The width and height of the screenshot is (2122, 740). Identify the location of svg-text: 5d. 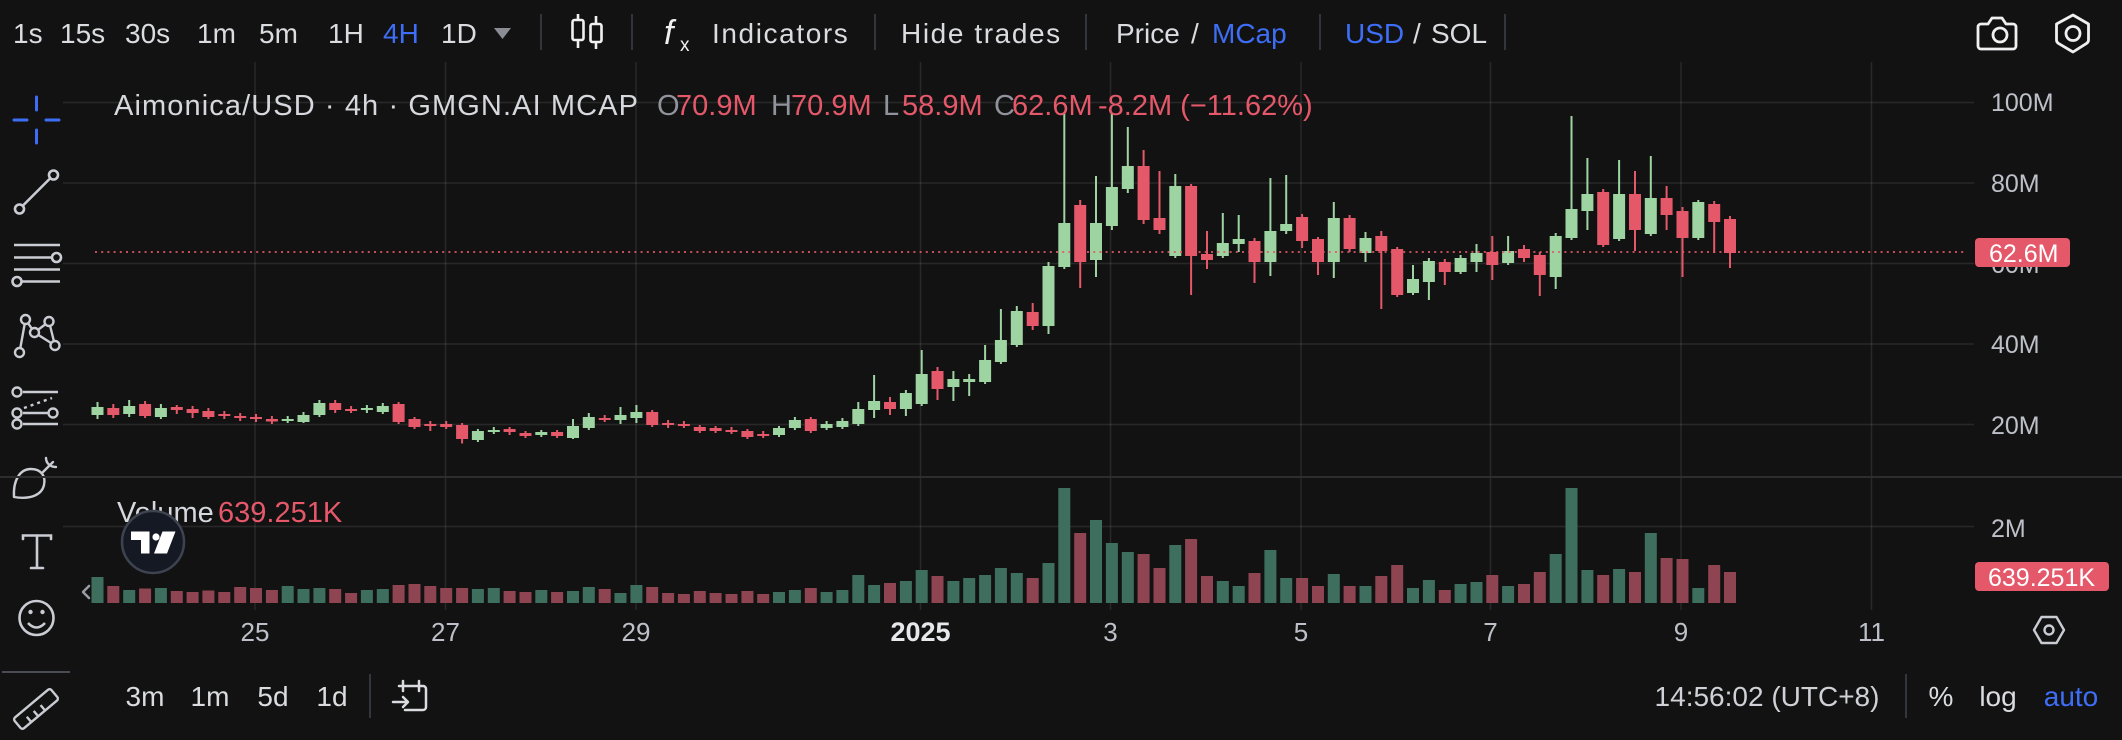
(272, 696).